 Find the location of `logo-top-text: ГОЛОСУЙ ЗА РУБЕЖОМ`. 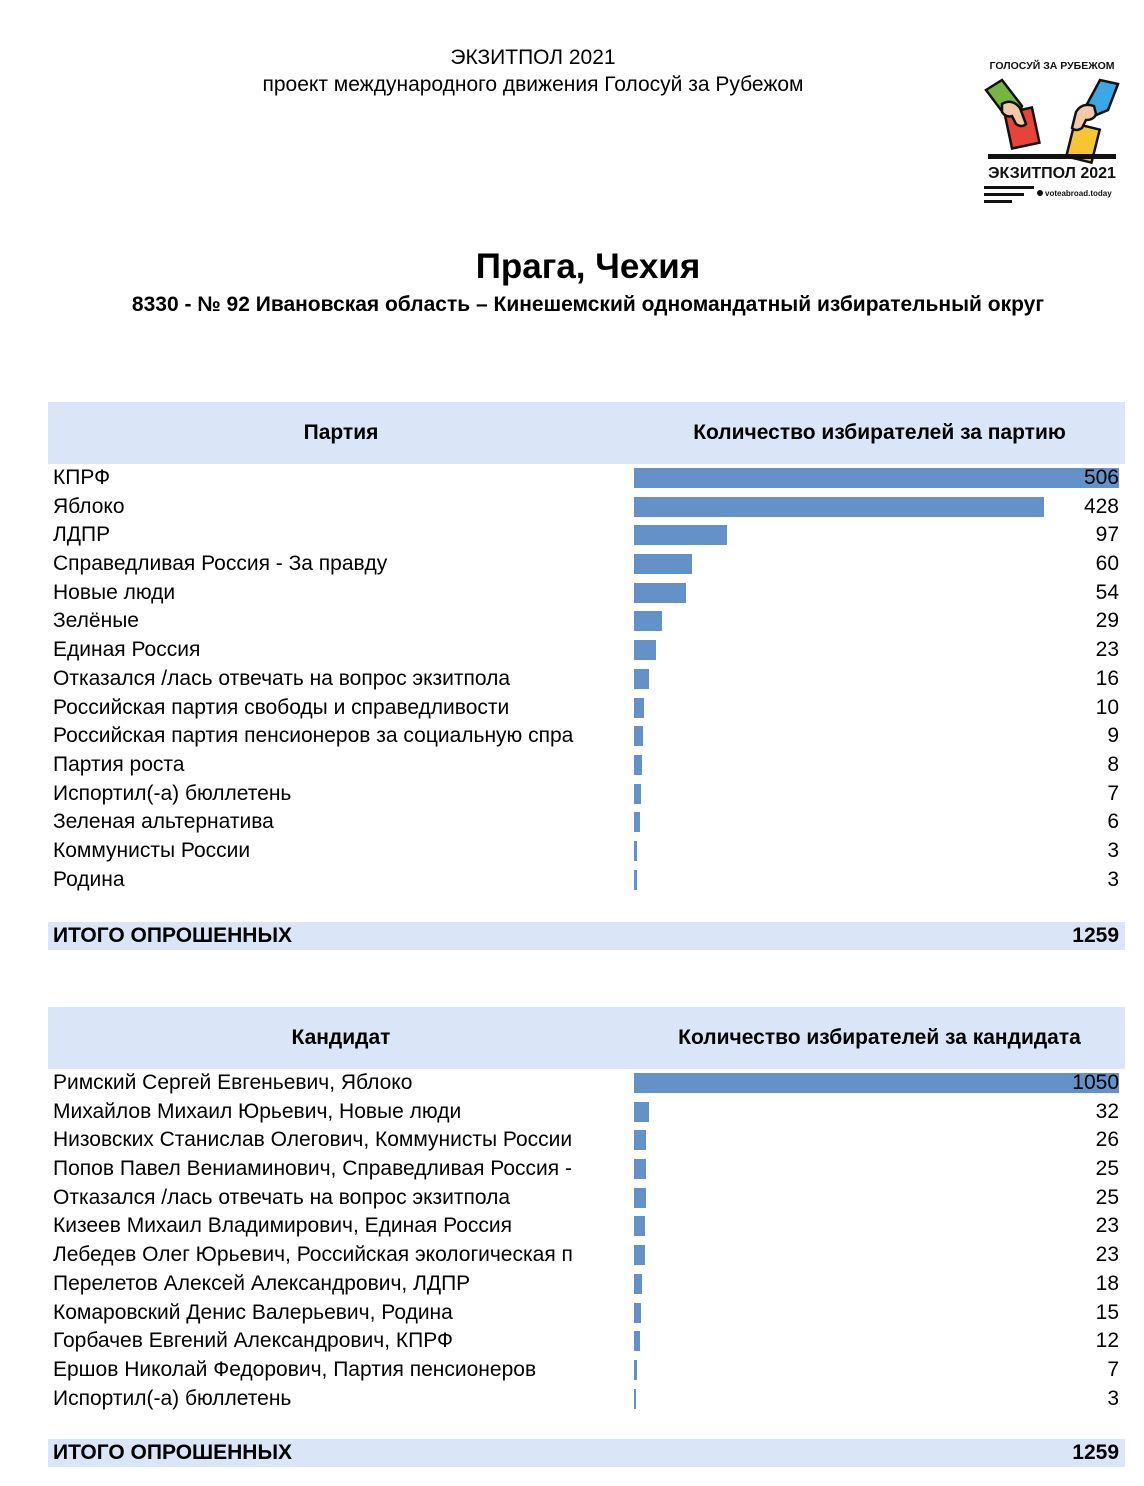

logo-top-text: ГОЛОСУЙ ЗА РУБЕЖОМ is located at coordinates (1052, 65).